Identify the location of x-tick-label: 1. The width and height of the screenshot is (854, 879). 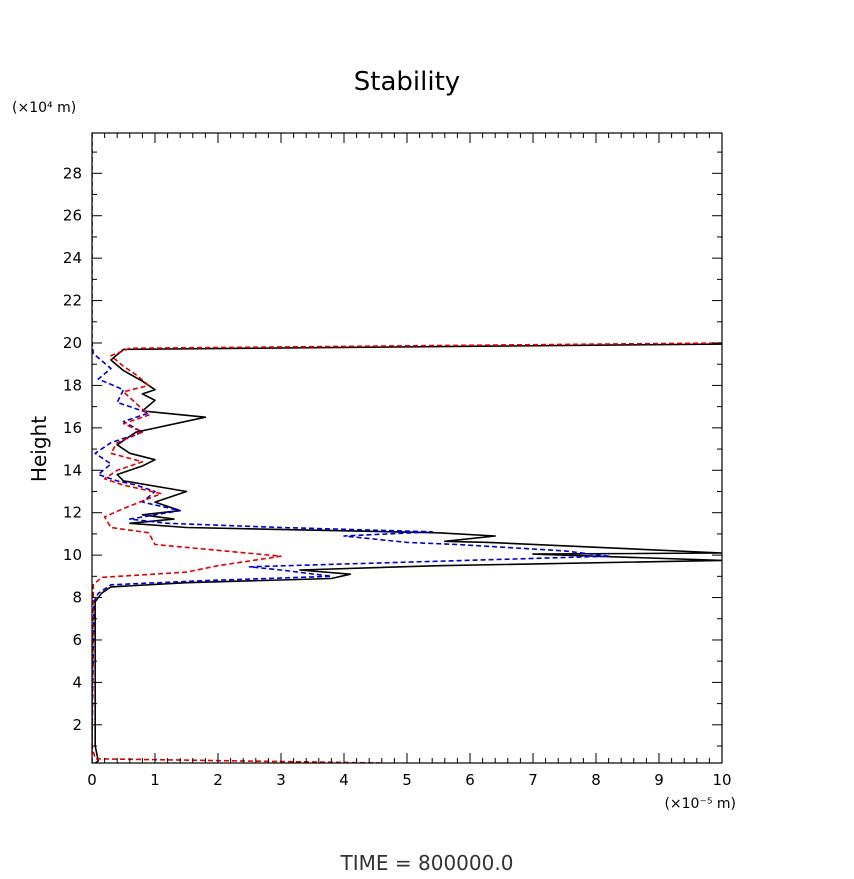
(155, 780).